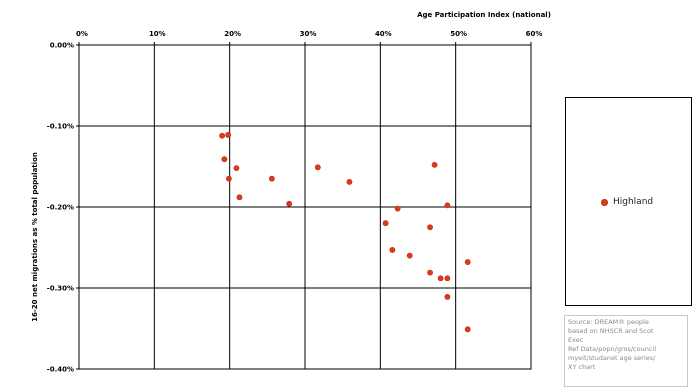 This screenshot has width=693, height=391. What do you see at coordinates (60, 289) in the screenshot?
I see `y-tick-label: -0.30%` at bounding box center [60, 289].